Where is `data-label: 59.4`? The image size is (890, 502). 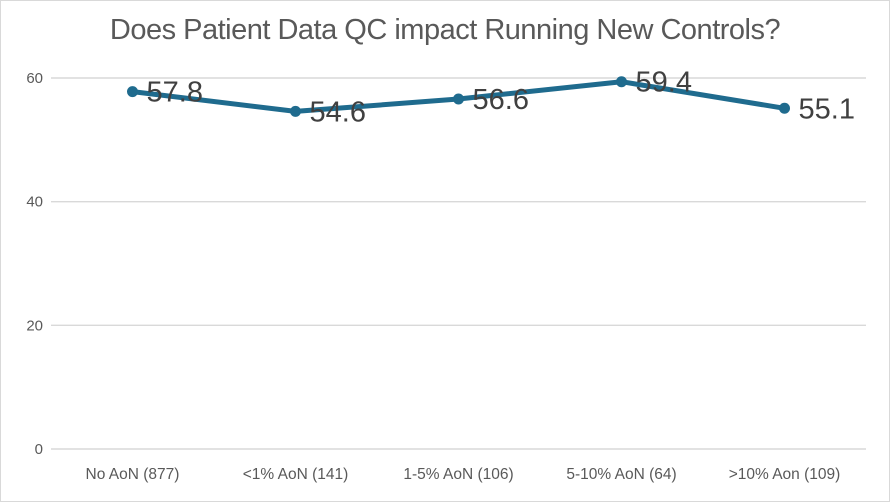
data-label: 59.4 is located at coordinates (664, 83).